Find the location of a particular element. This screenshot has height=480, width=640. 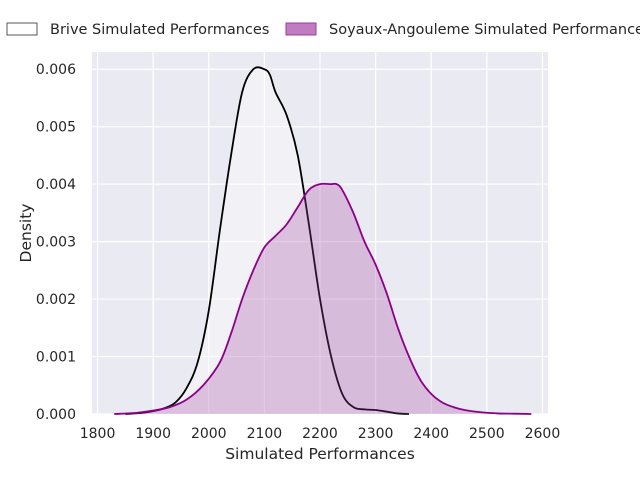

x-tick-label: 2000 is located at coordinates (209, 434).